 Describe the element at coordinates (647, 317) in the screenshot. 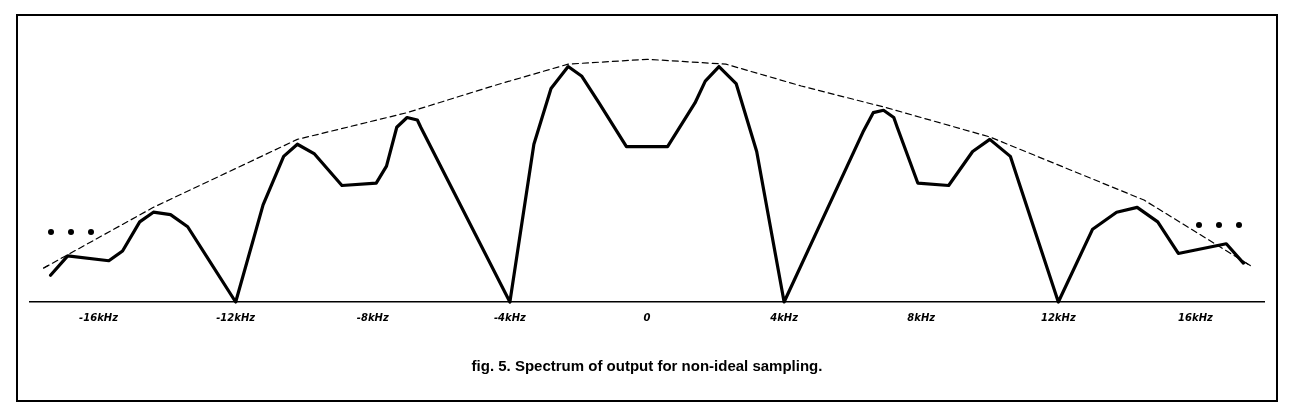

I see `x-tick-label: 0` at that location.